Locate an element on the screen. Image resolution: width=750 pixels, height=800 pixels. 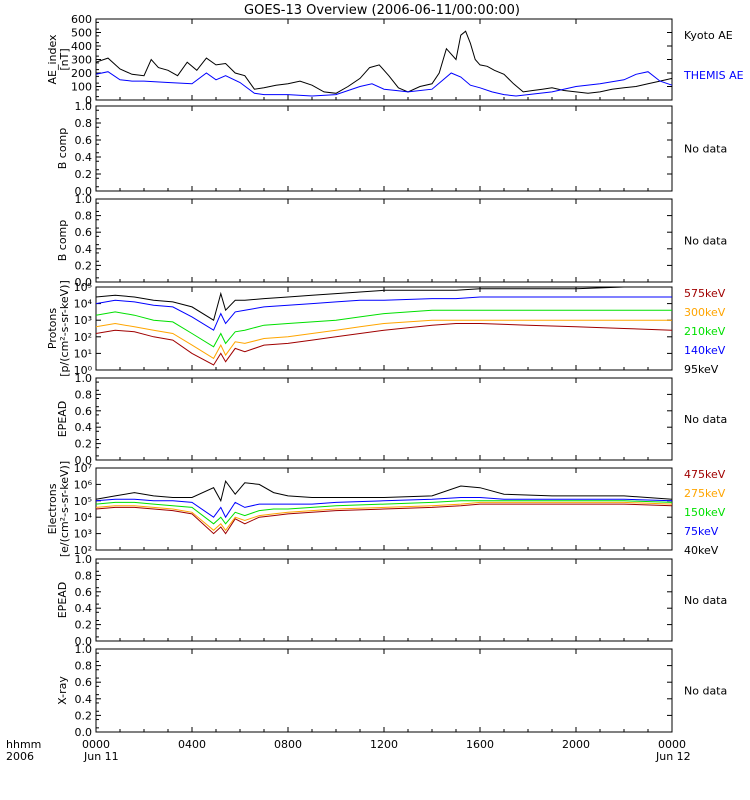
legend-entry: 75keV is located at coordinates (701, 531).